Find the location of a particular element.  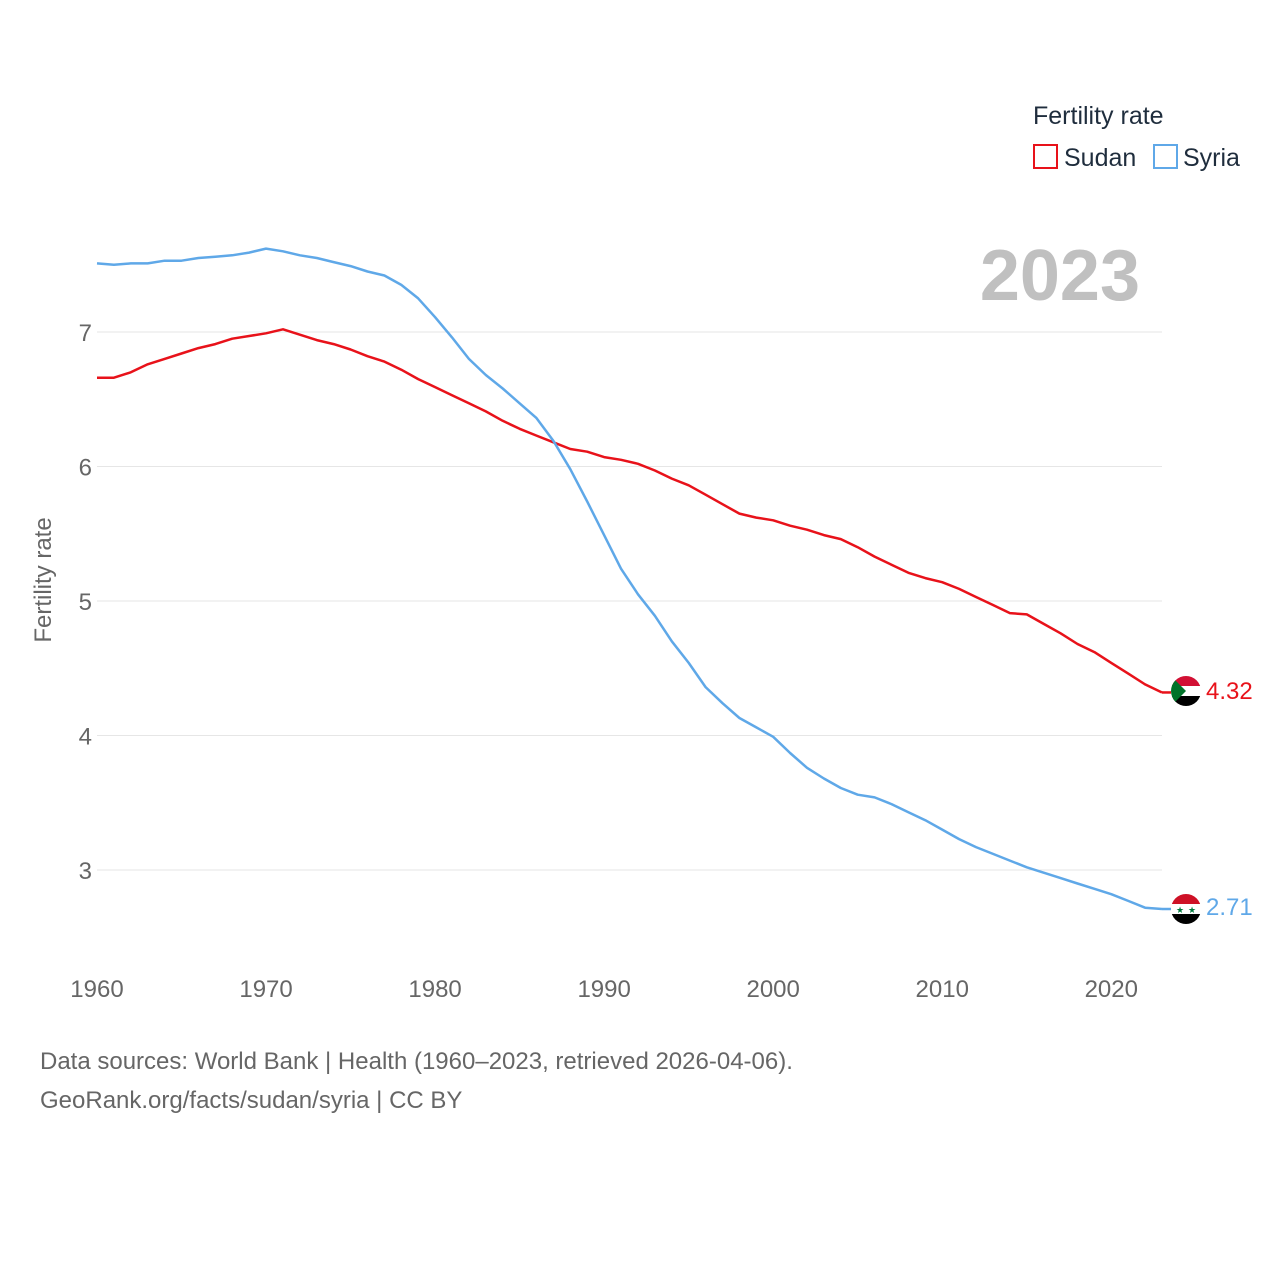

year-label: 2023 is located at coordinates (1060, 276).